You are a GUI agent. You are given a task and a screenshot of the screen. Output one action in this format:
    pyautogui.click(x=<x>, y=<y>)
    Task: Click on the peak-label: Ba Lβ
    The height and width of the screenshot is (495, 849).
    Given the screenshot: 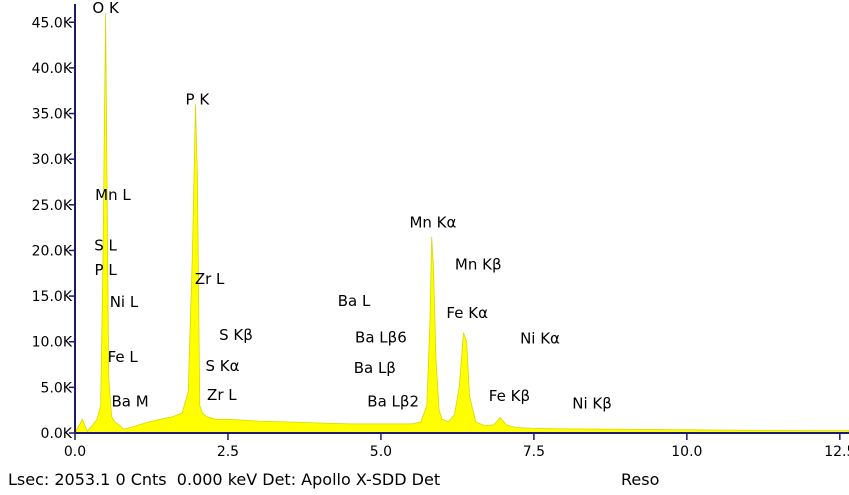 What is the action you would take?
    pyautogui.click(x=375, y=368)
    